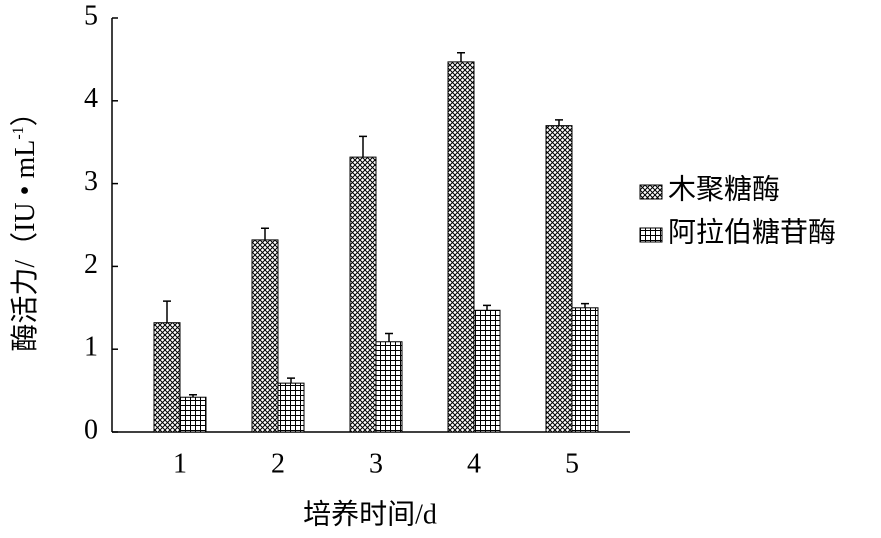  What do you see at coordinates (370, 514) in the screenshot?
I see `x-axis-title: 培养时间/d` at bounding box center [370, 514].